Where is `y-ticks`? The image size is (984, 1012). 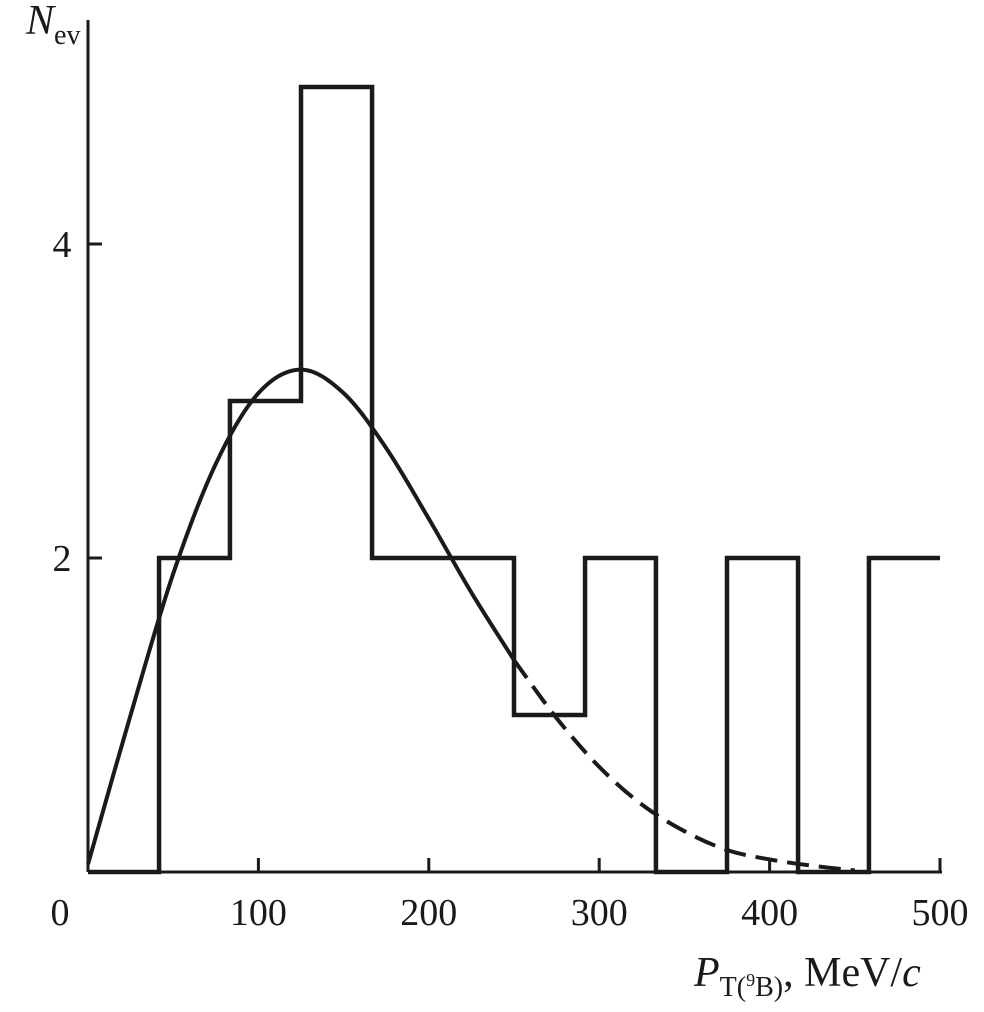 y-ticks is located at coordinates (95, 401).